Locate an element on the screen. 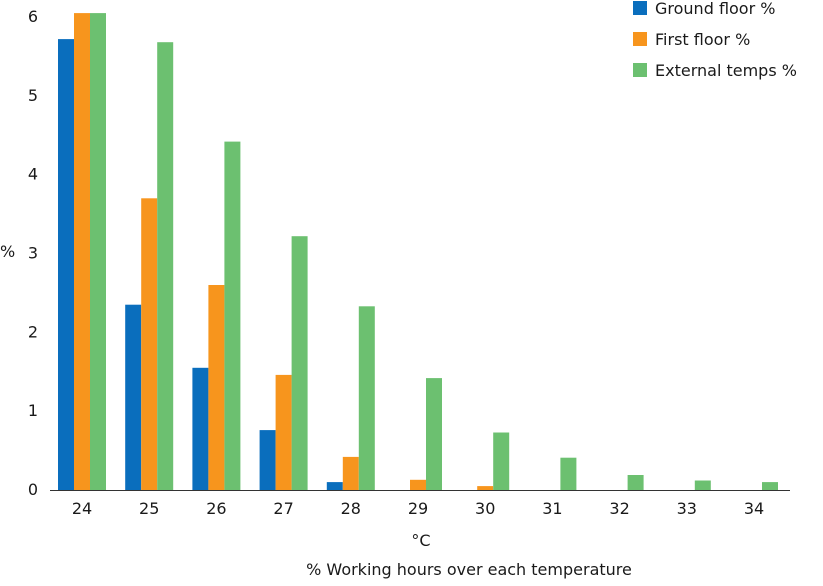 This screenshot has width=823, height=586. legend-label: External temps % is located at coordinates (726, 70).